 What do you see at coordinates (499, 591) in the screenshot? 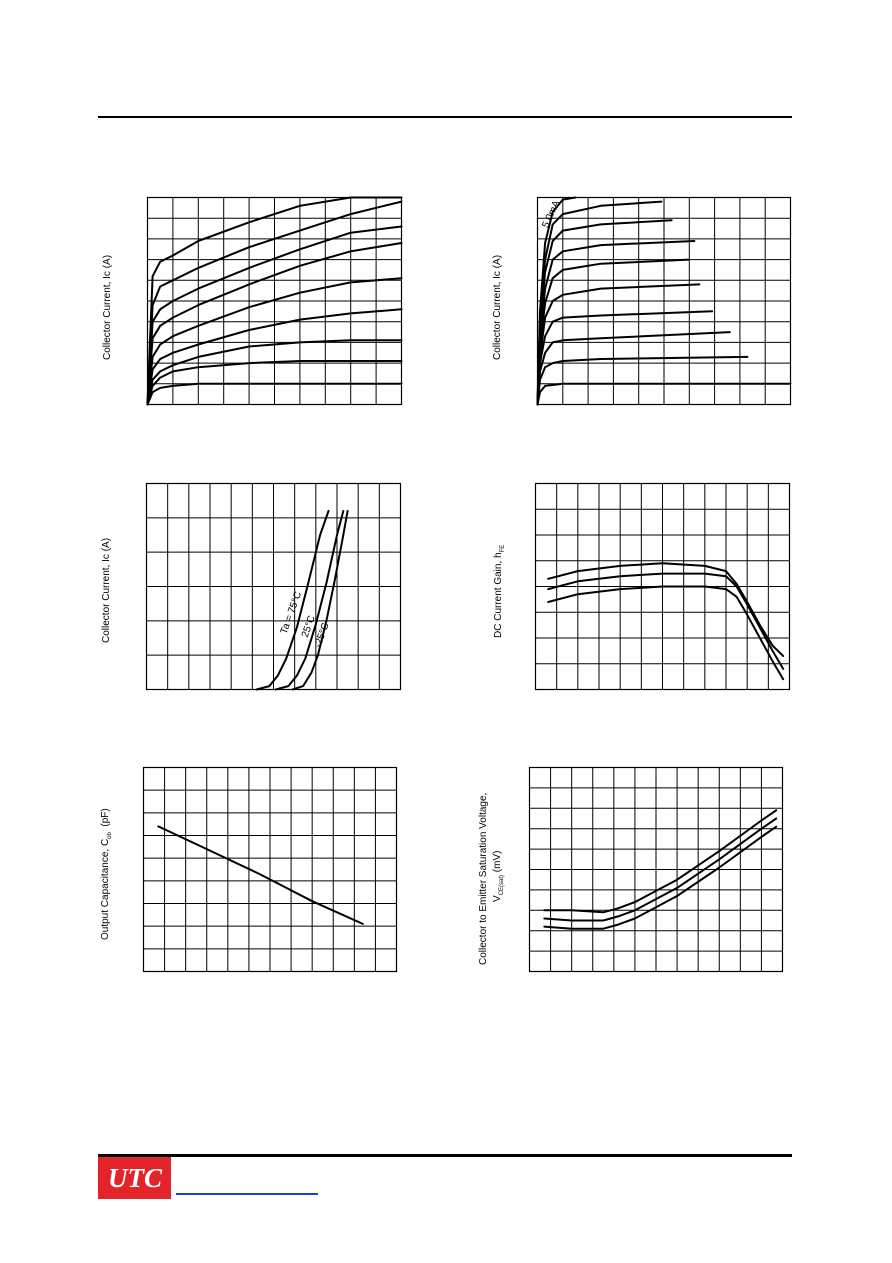
I see `chart-4-ylabel: DC Current Gain, hFE` at bounding box center [499, 591].